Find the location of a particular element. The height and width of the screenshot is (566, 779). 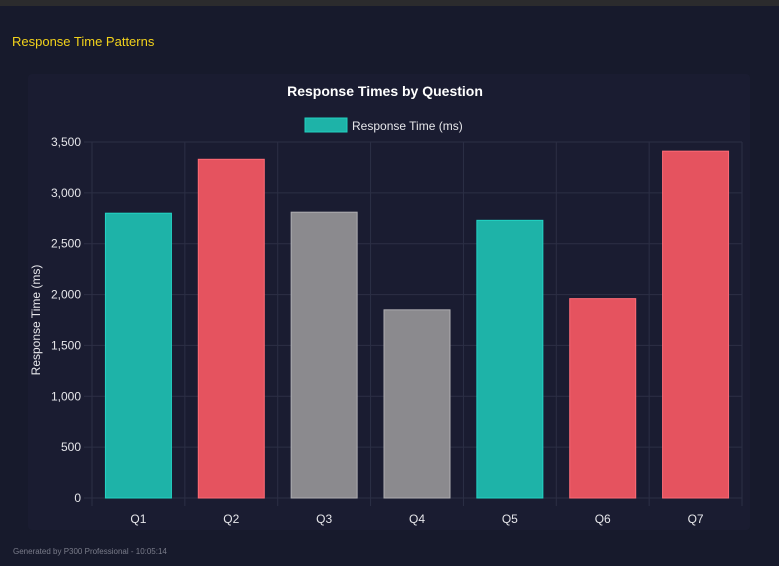

y-tick-label: 0 is located at coordinates (77, 498).